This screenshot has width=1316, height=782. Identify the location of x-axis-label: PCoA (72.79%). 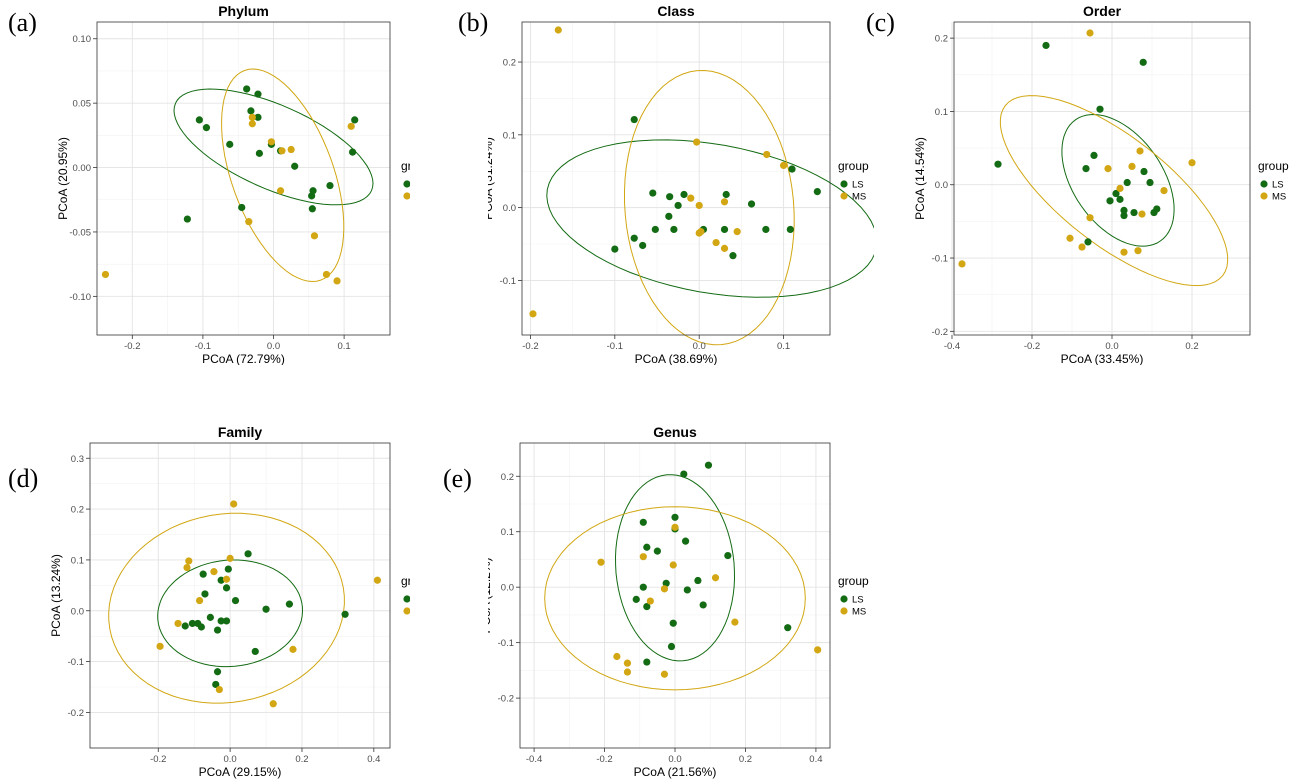
(243, 358).